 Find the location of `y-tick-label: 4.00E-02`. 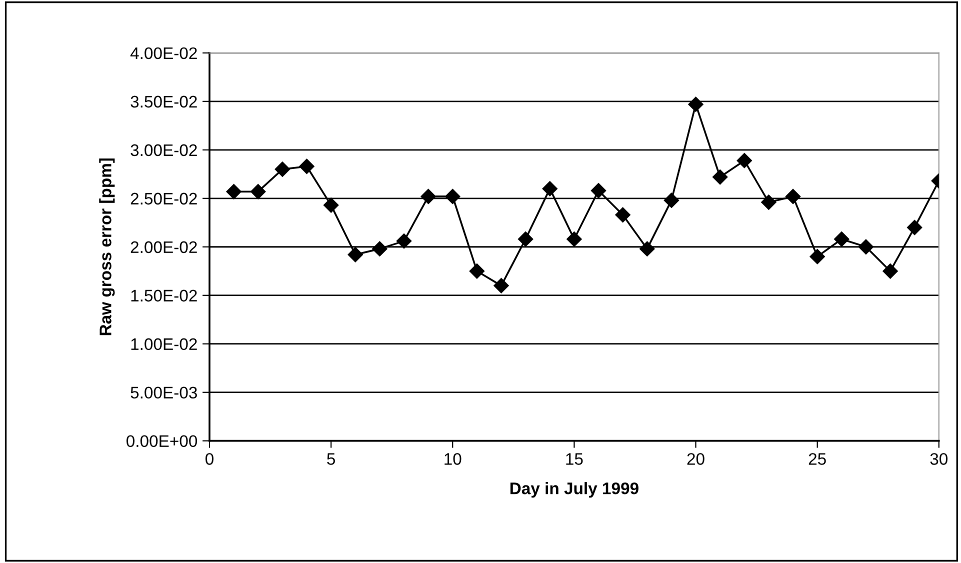

y-tick-label: 4.00E-02 is located at coordinates (163, 53).